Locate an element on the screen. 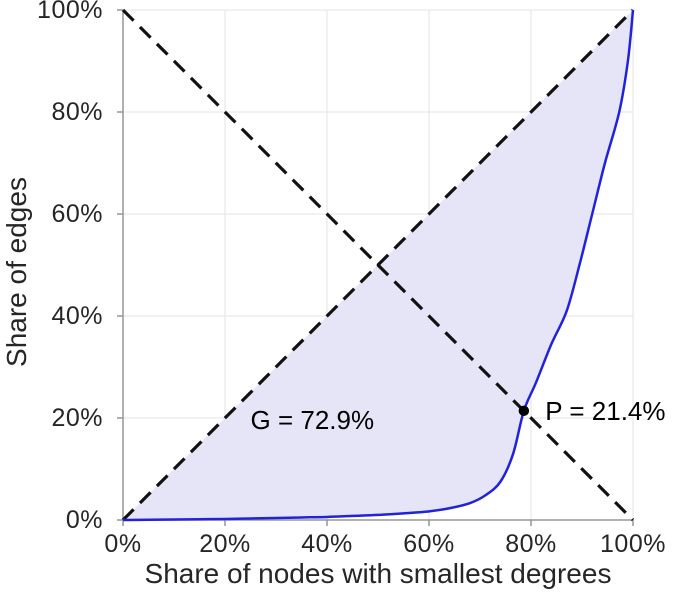 The image size is (685, 600). x-tick-label: 80% is located at coordinates (531, 544).